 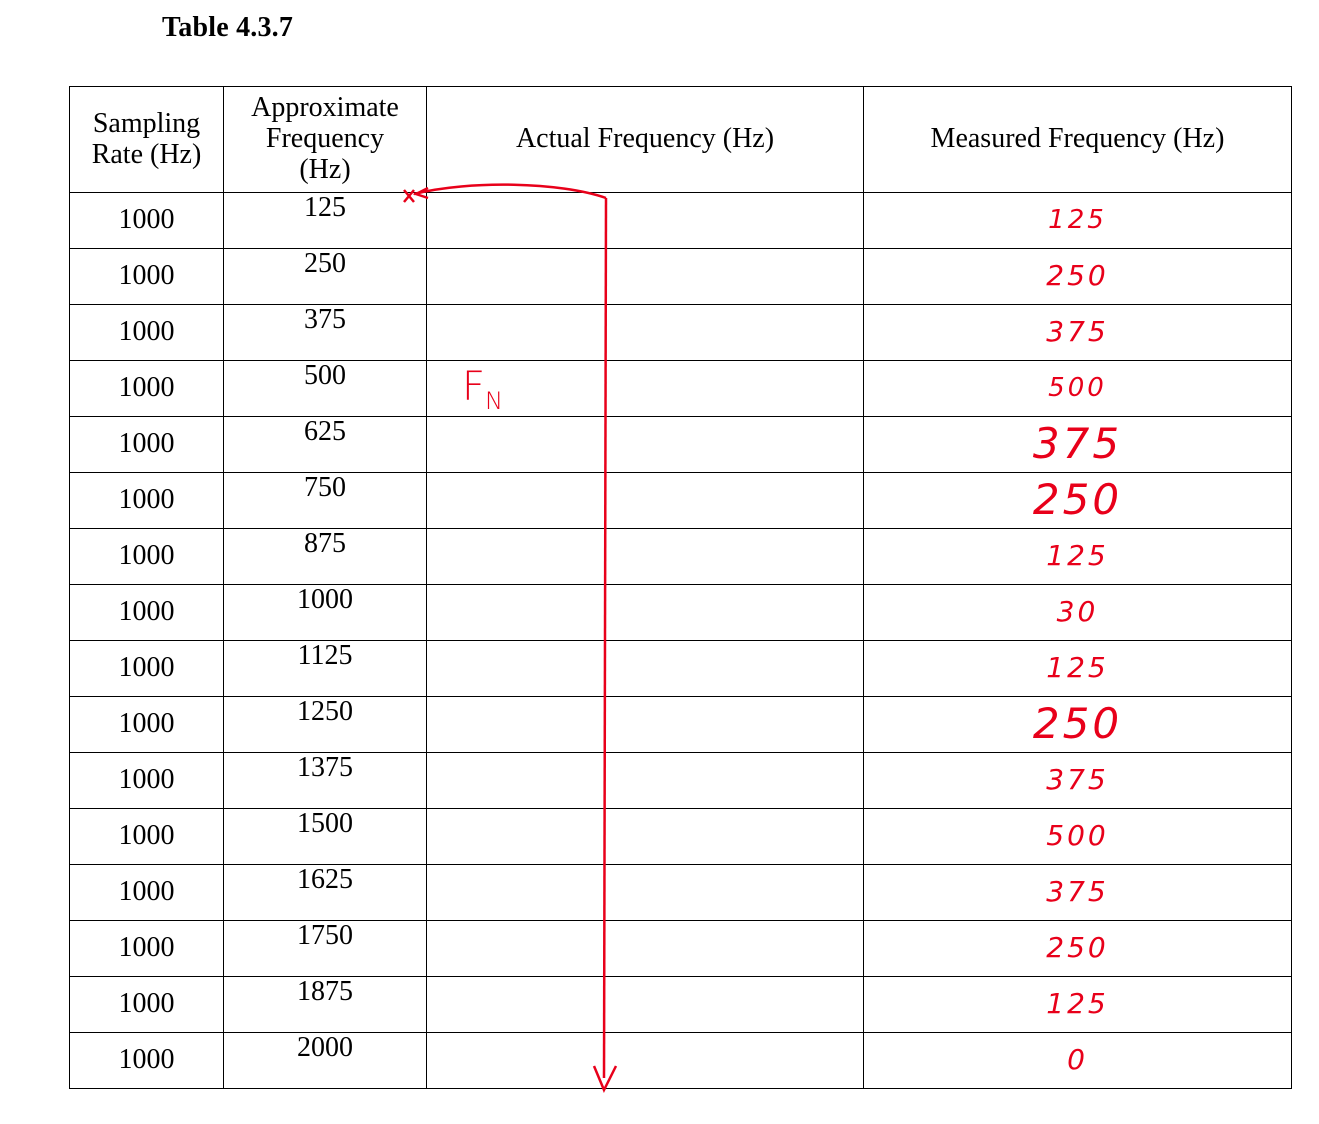 I want to click on table-row: 1000 625 375, so click(x=680, y=444).